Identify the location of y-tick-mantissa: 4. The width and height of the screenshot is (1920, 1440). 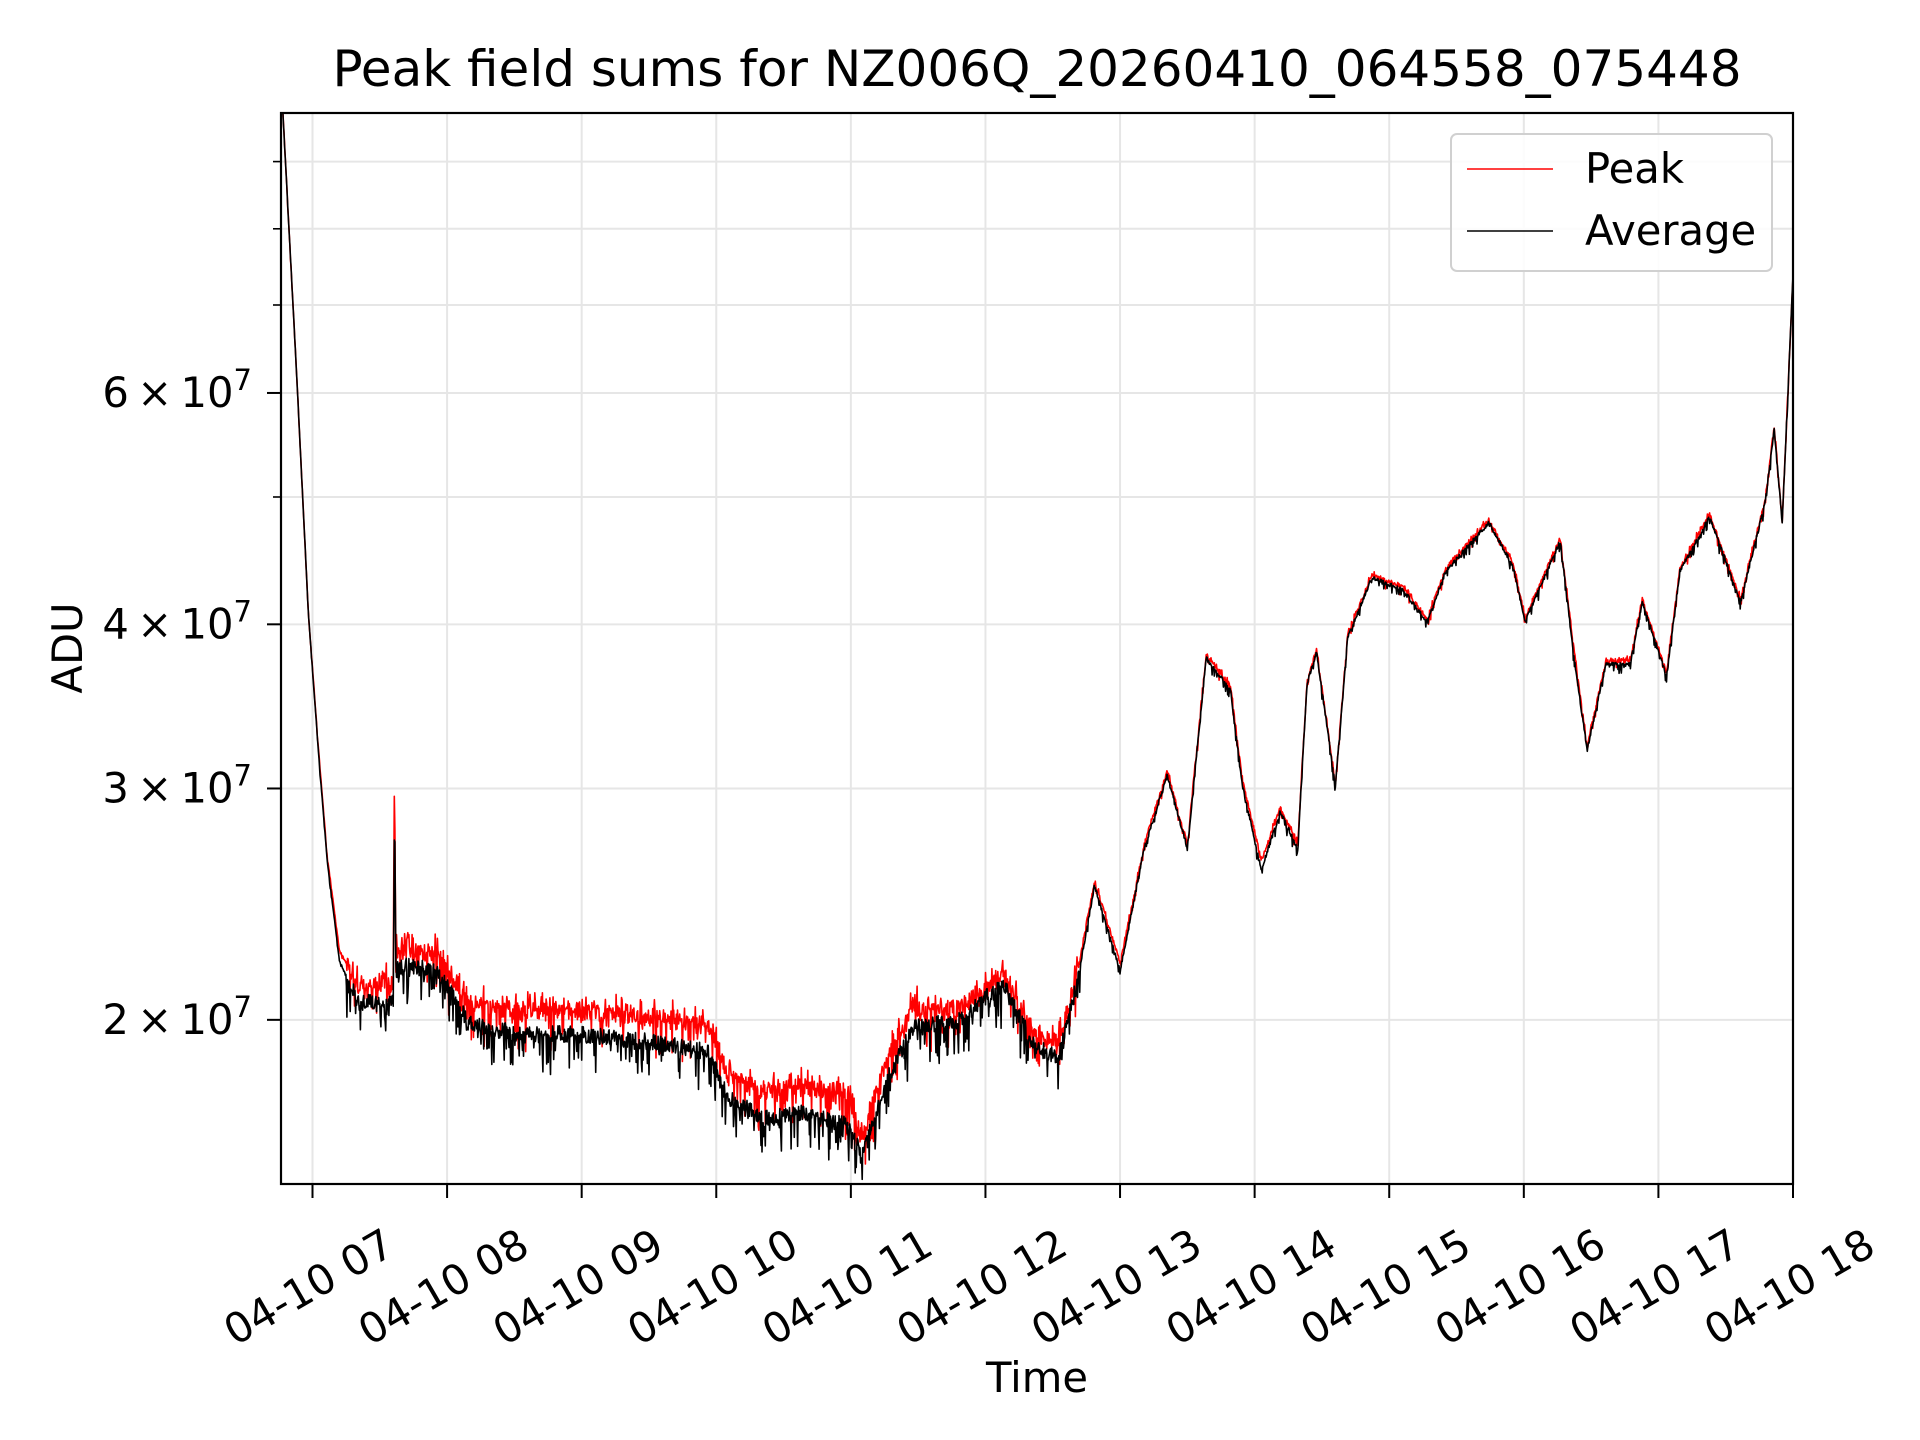
(115, 623).